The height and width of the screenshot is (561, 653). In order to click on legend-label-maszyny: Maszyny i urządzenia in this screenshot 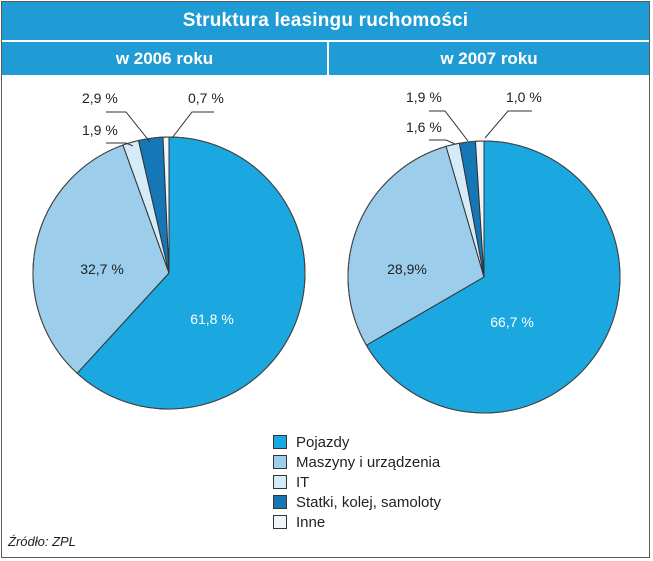, I will do `click(368, 462)`.